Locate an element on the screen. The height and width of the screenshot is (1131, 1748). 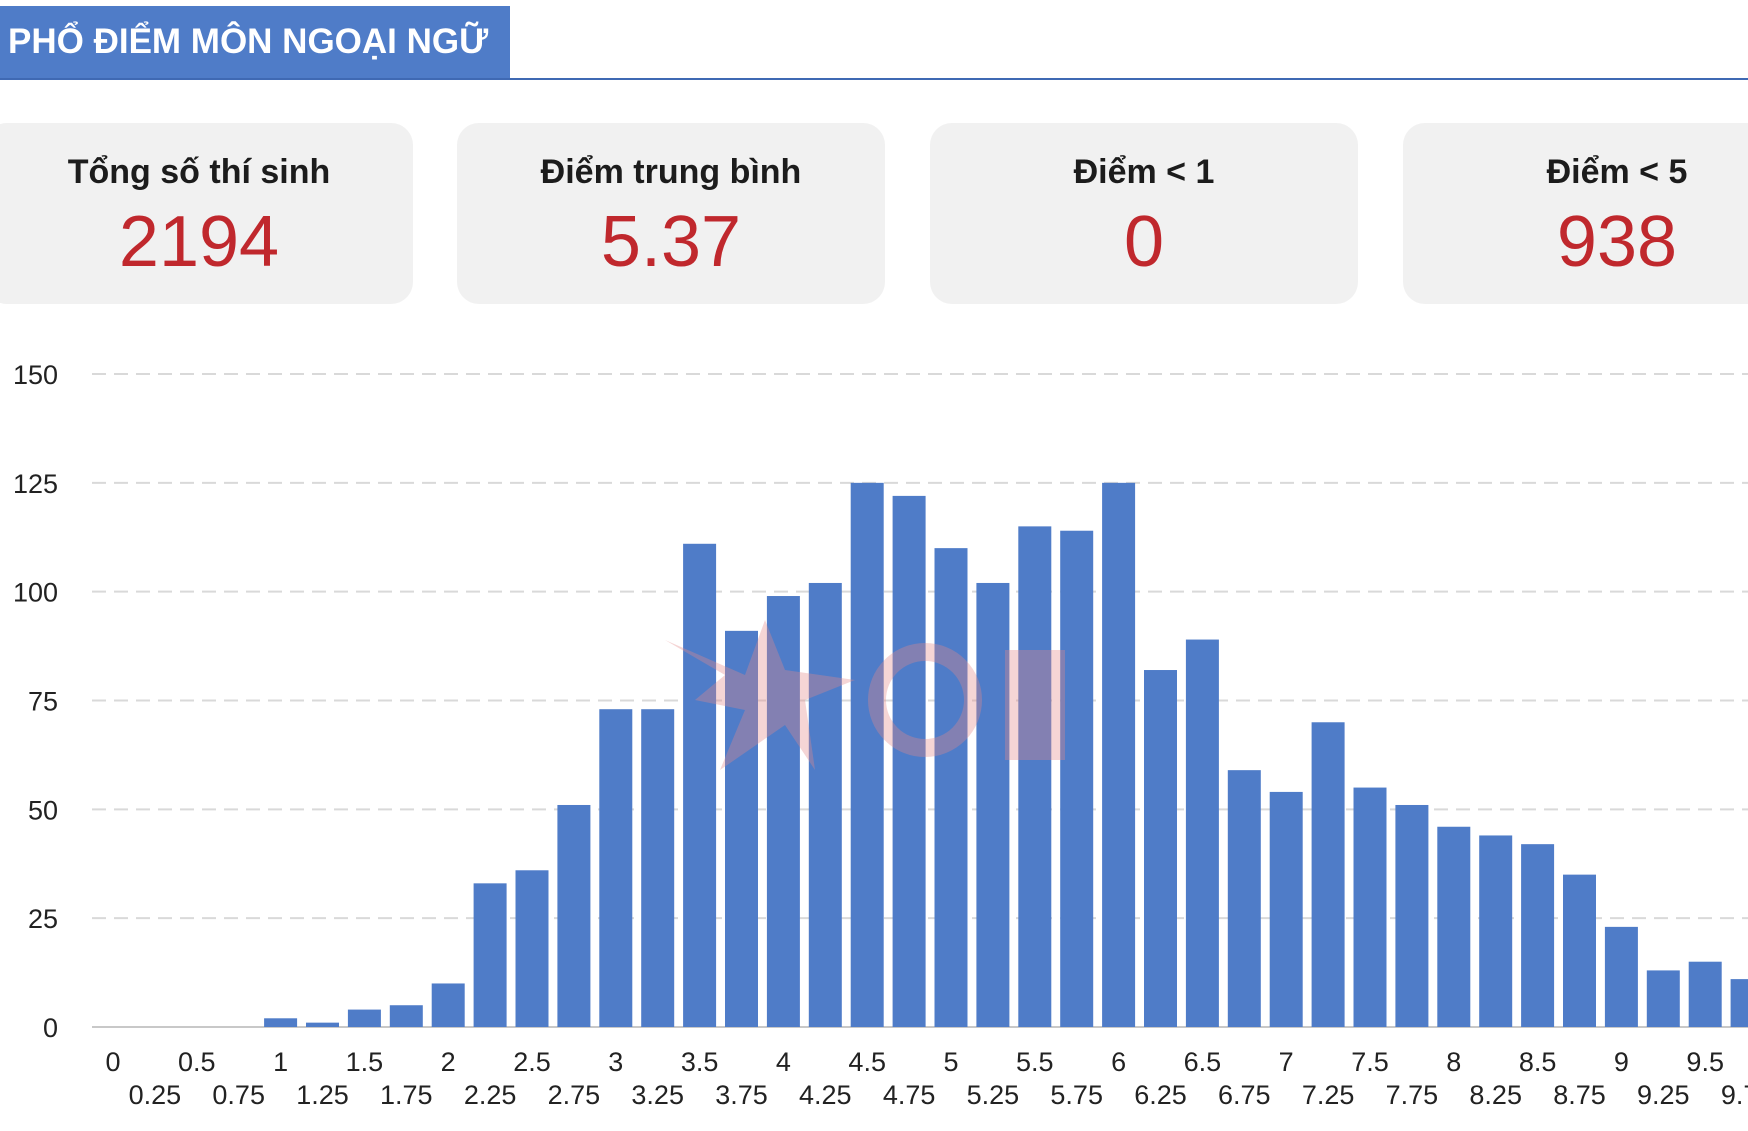
x-tick-label: 4 is located at coordinates (783, 1062).